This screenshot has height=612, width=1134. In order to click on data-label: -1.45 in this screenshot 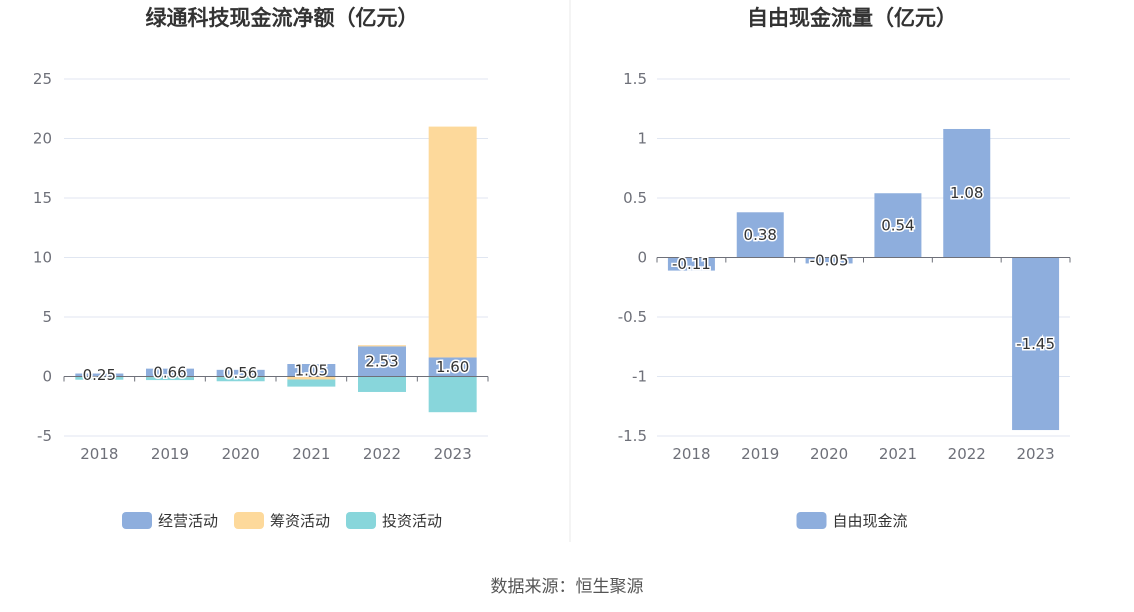, I will do `click(1035, 344)`.